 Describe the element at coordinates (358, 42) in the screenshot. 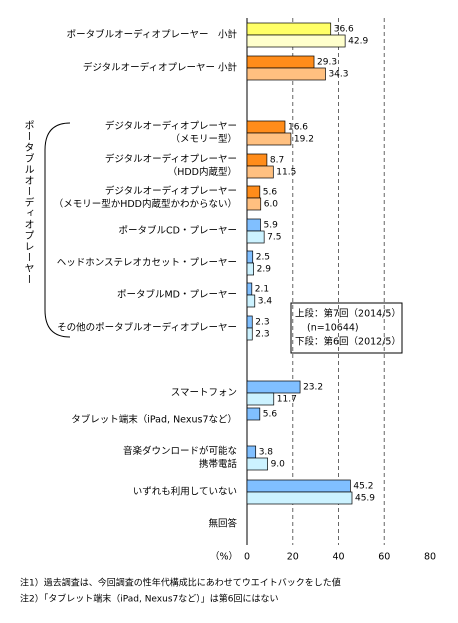

I see `value-label: 42.9` at that location.